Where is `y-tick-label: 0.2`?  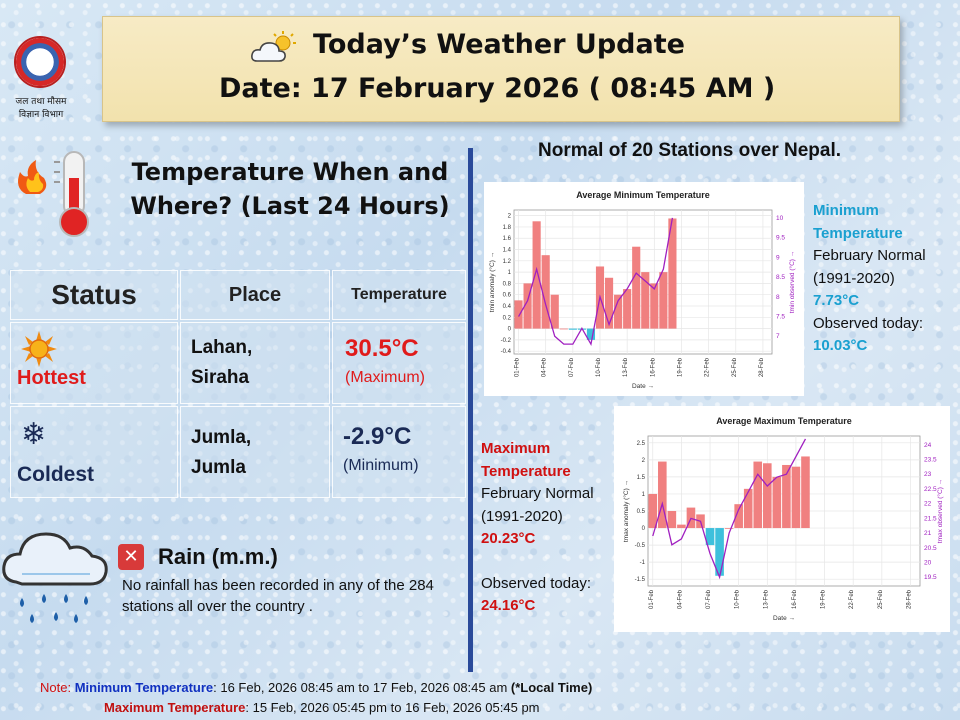
y-tick-label: 0.2 is located at coordinates (507, 318).